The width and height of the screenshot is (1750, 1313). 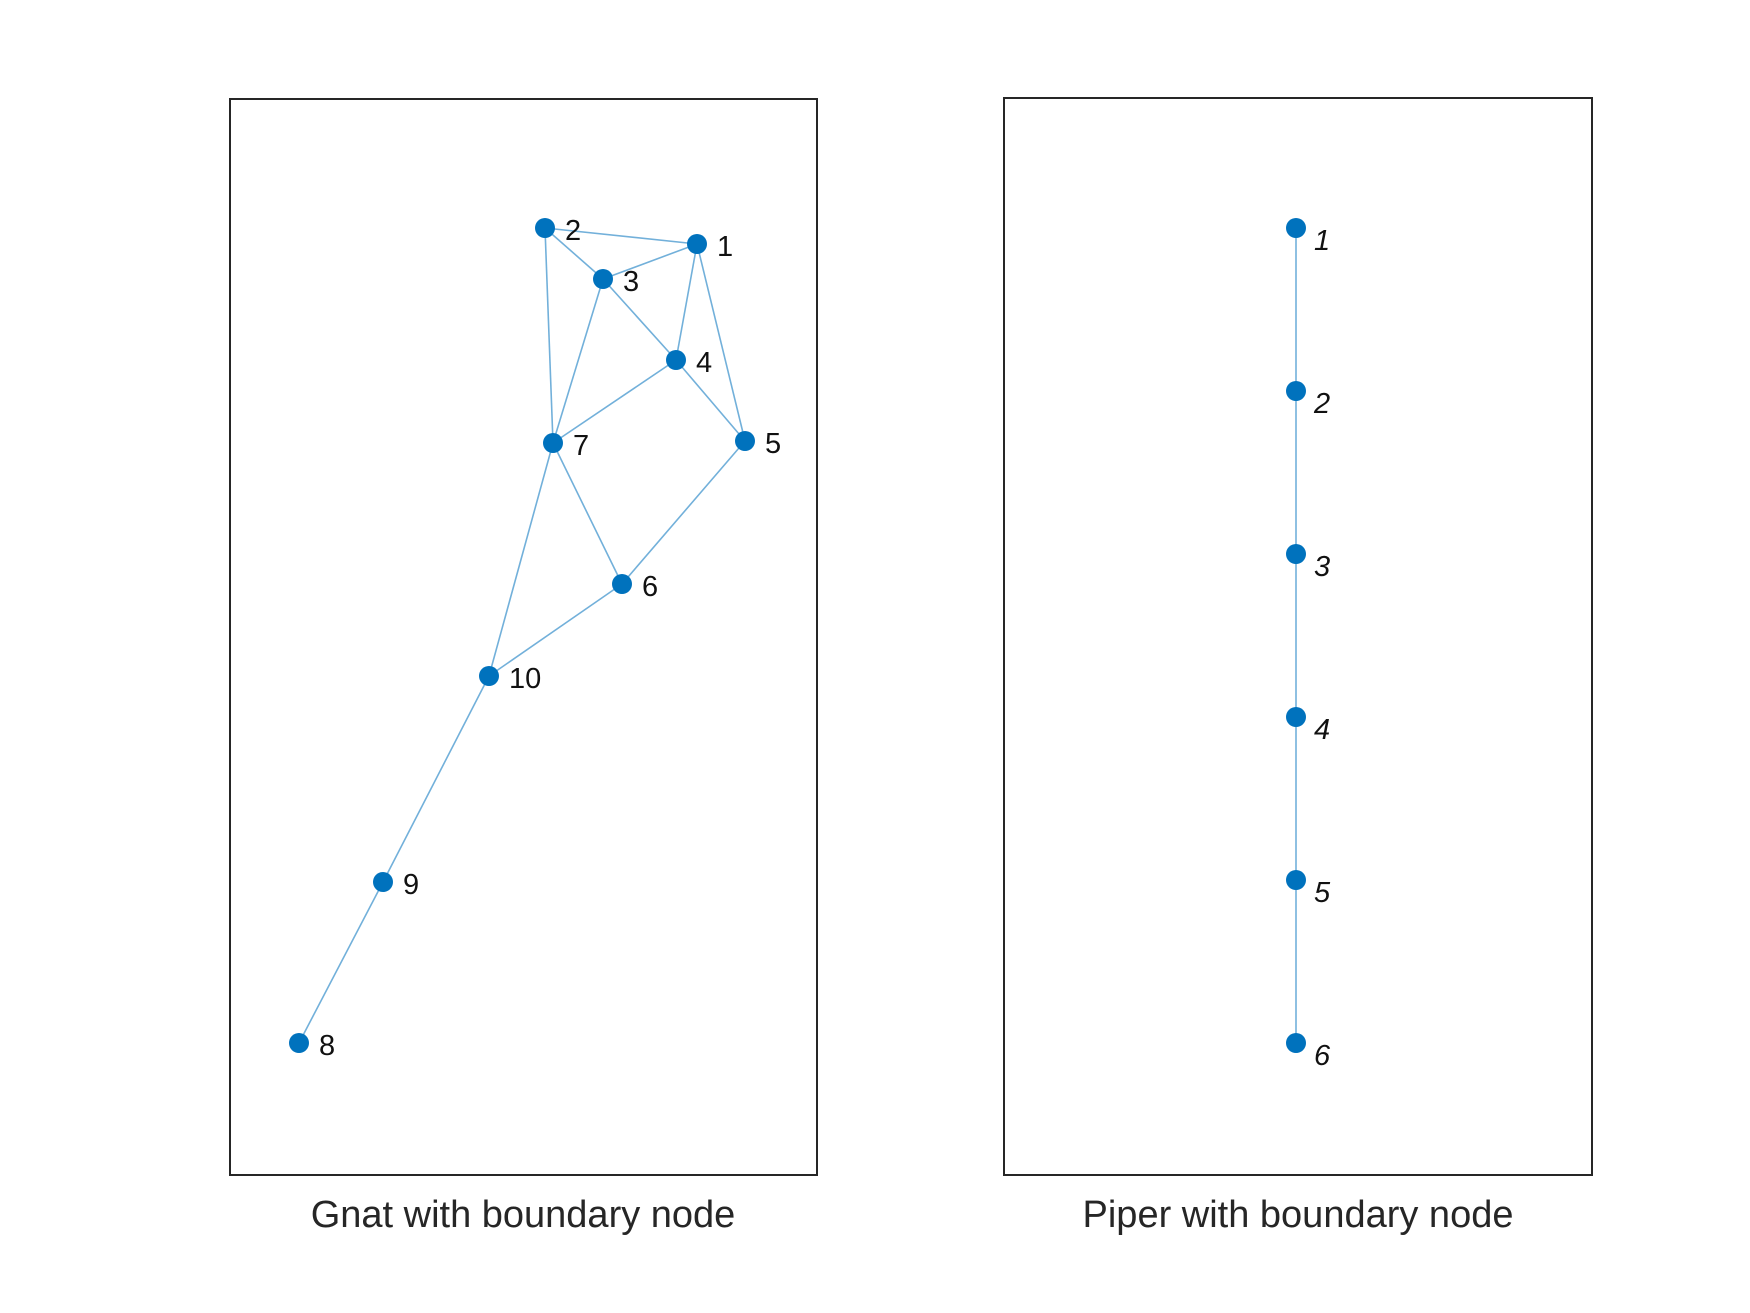 I want to click on piper-node-label-5: 5, so click(x=1322, y=893).